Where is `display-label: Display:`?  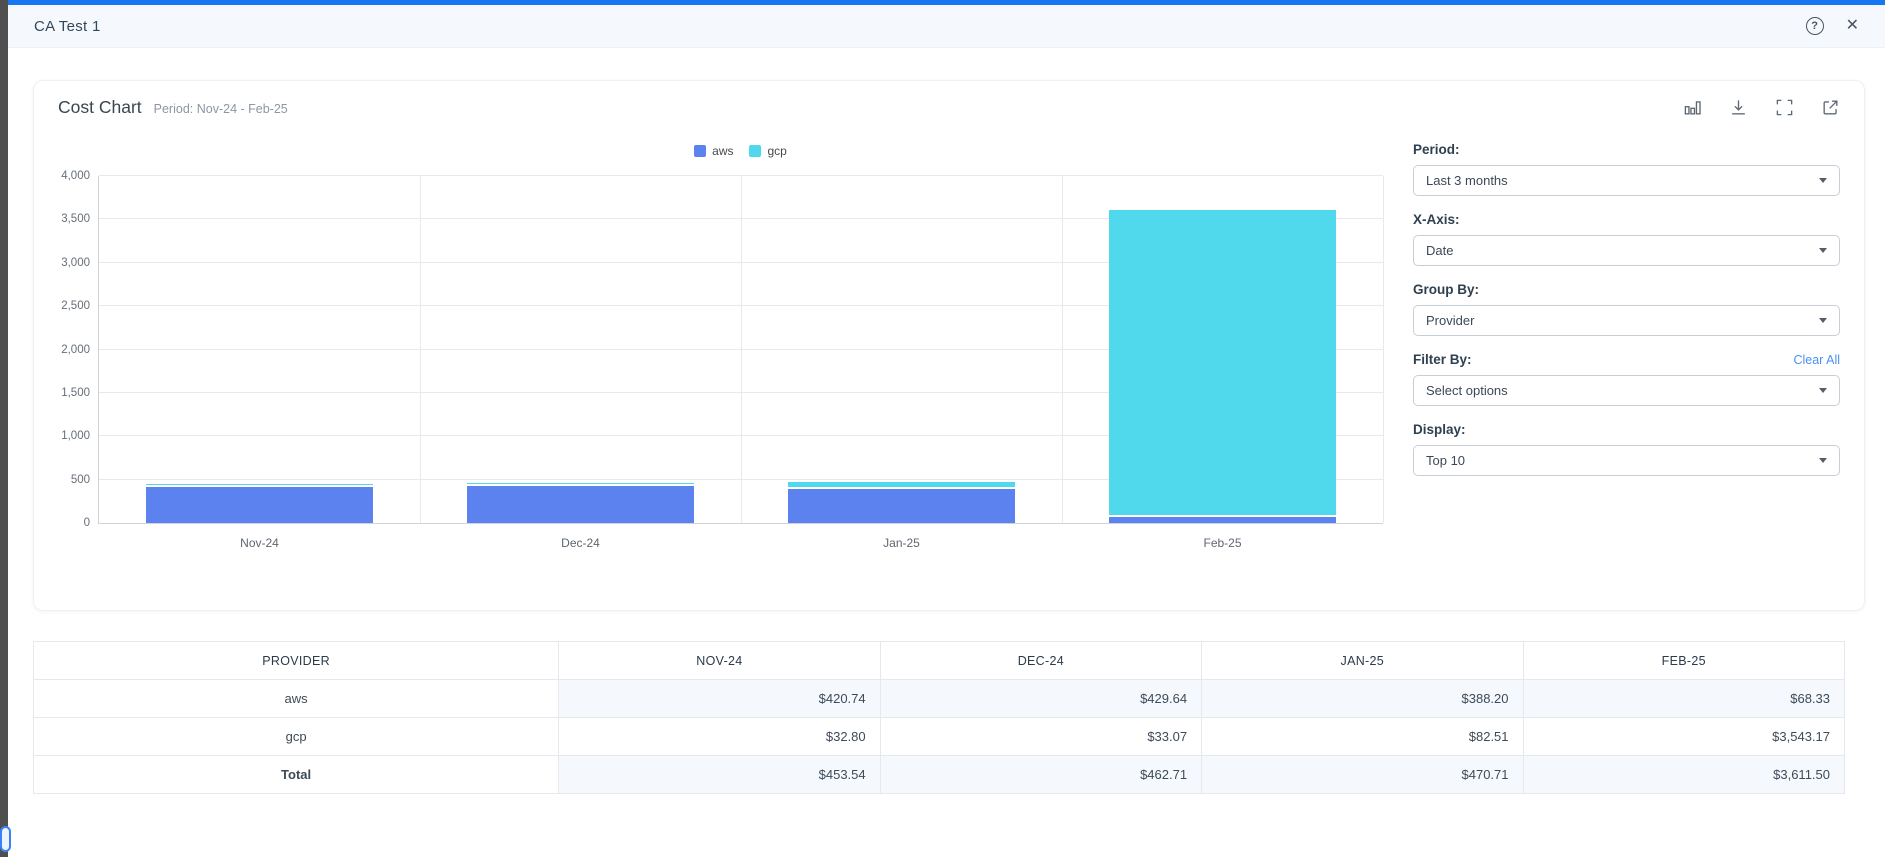
display-label: Display: is located at coordinates (1439, 429).